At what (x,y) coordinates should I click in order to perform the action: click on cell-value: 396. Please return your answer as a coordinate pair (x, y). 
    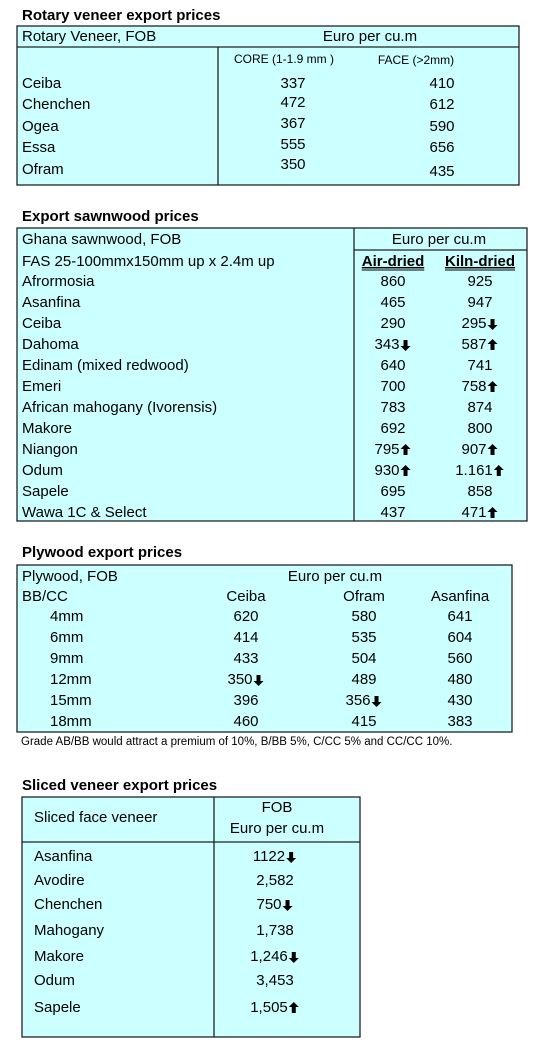
    Looking at the image, I should click on (245, 700).